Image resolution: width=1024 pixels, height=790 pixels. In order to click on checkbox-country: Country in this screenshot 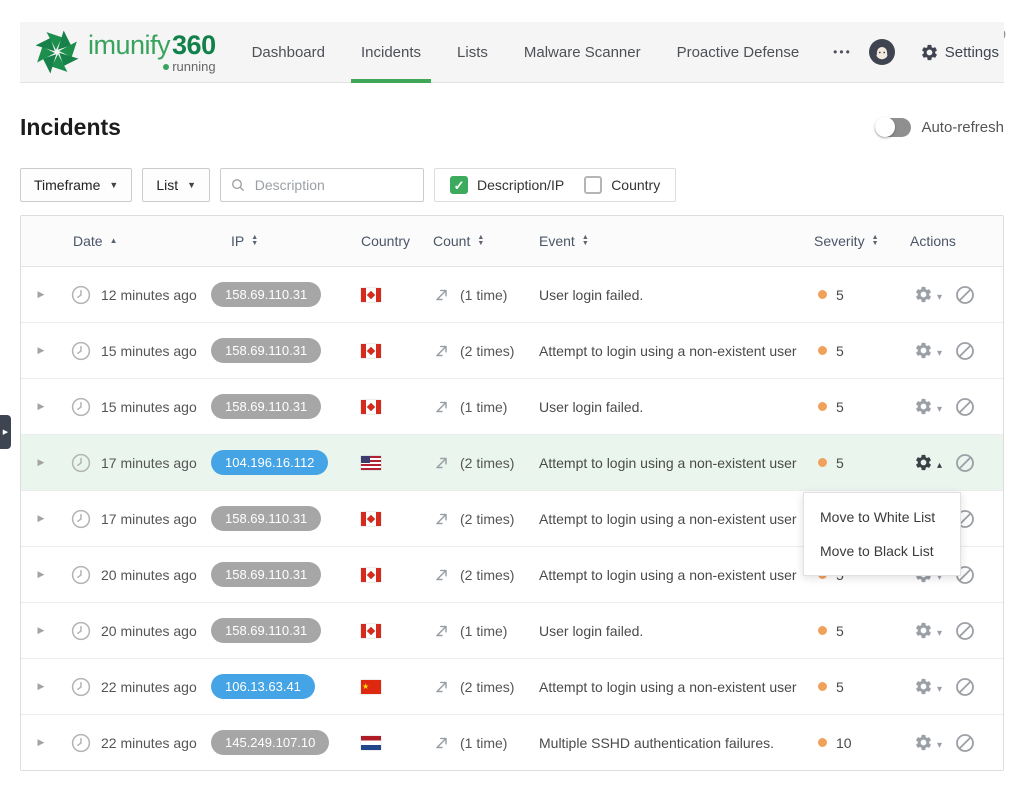, I will do `click(622, 185)`.